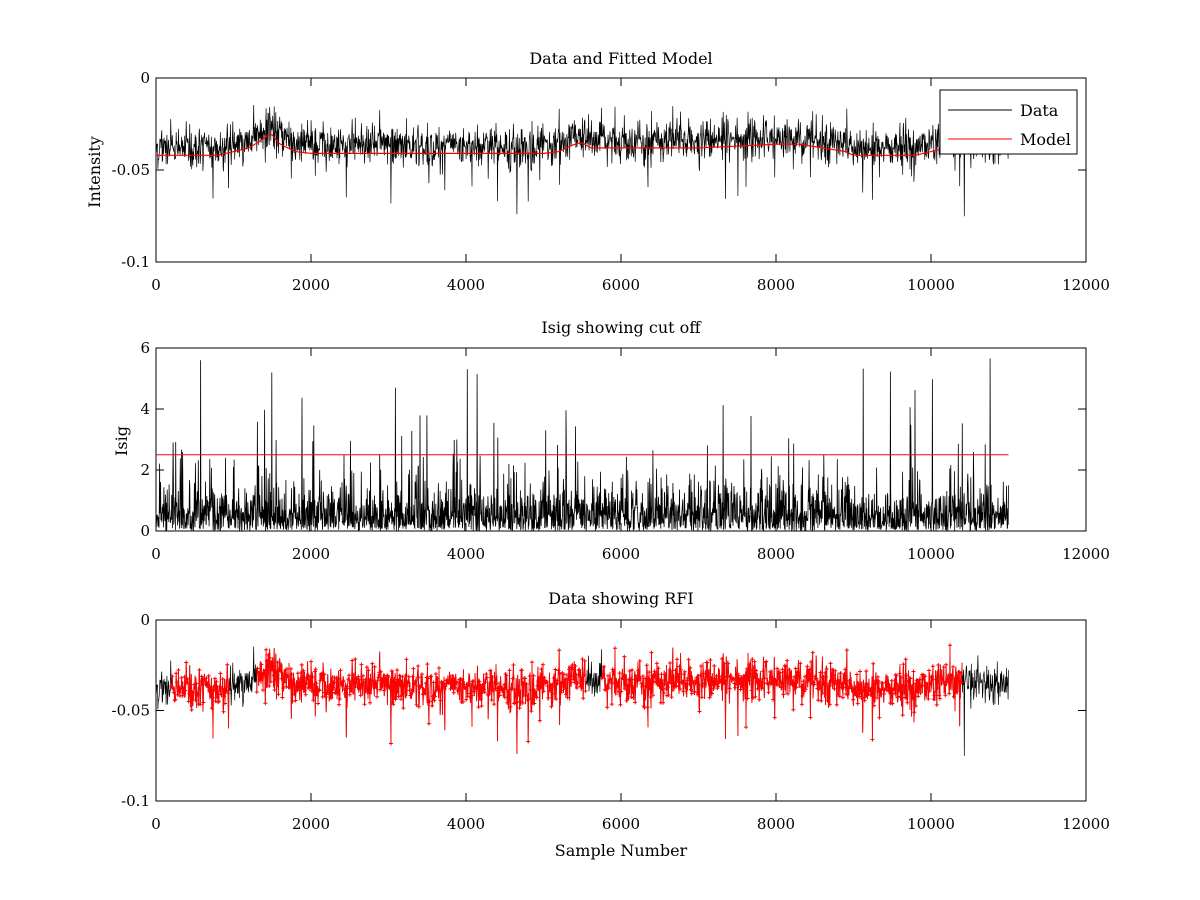 Image resolution: width=1200 pixels, height=900 pixels. Describe the element at coordinates (145, 620) in the screenshot. I see `bottom-ytick-label: 0` at that location.